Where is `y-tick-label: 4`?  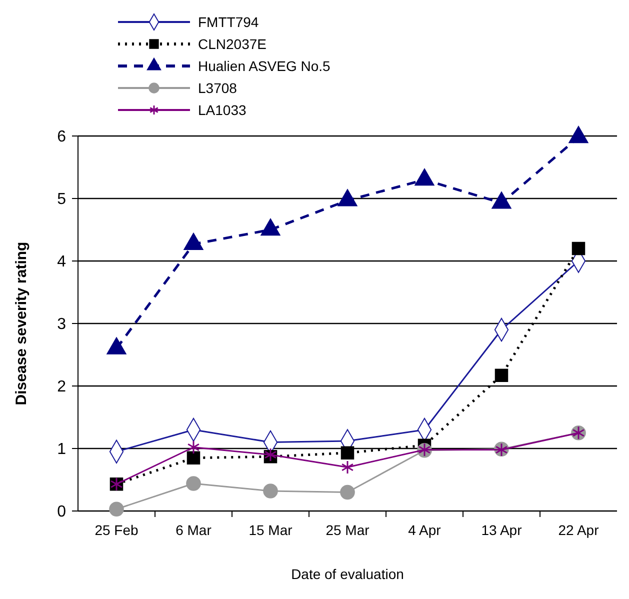
y-tick-label: 4 is located at coordinates (61, 262).